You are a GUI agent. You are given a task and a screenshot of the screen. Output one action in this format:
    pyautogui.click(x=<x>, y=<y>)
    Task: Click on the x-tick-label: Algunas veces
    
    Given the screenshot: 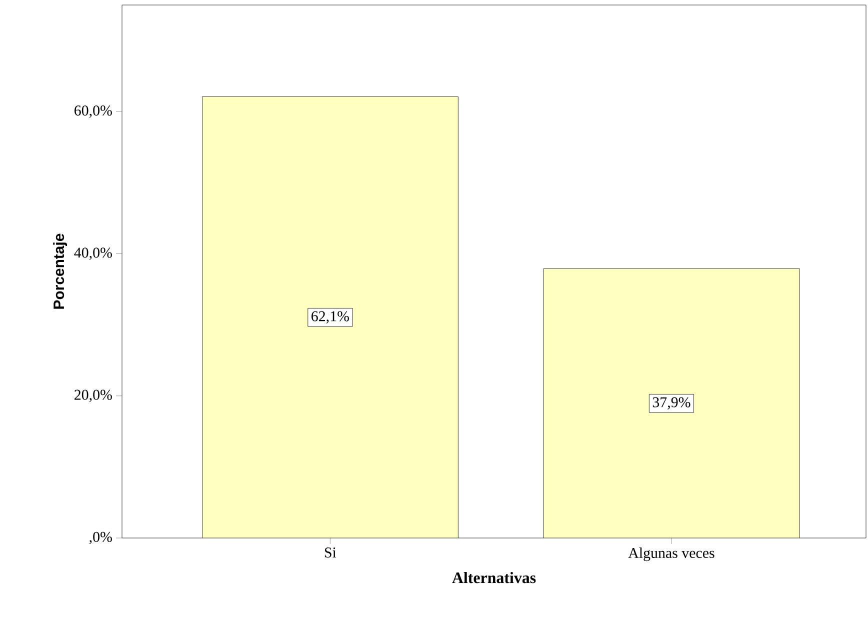 What is the action you would take?
    pyautogui.click(x=671, y=555)
    